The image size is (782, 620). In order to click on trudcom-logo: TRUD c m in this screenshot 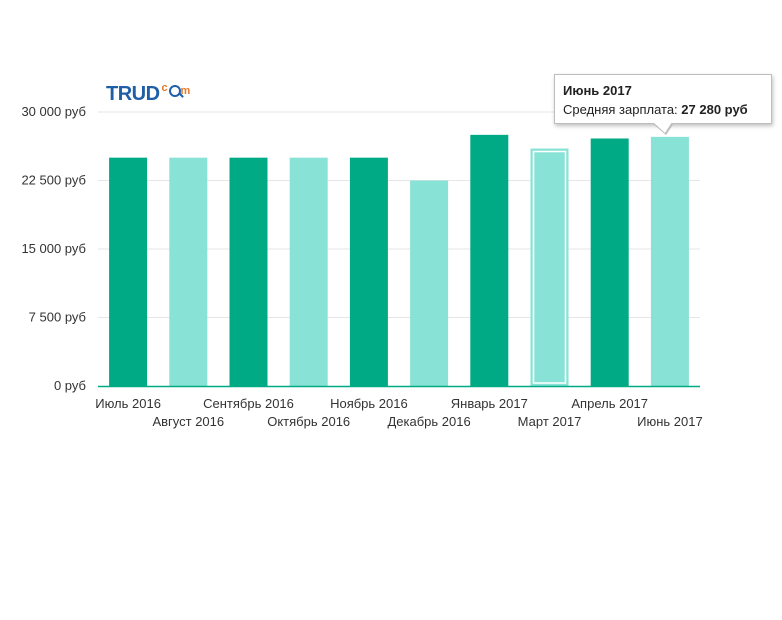, I will do `click(150, 94)`.